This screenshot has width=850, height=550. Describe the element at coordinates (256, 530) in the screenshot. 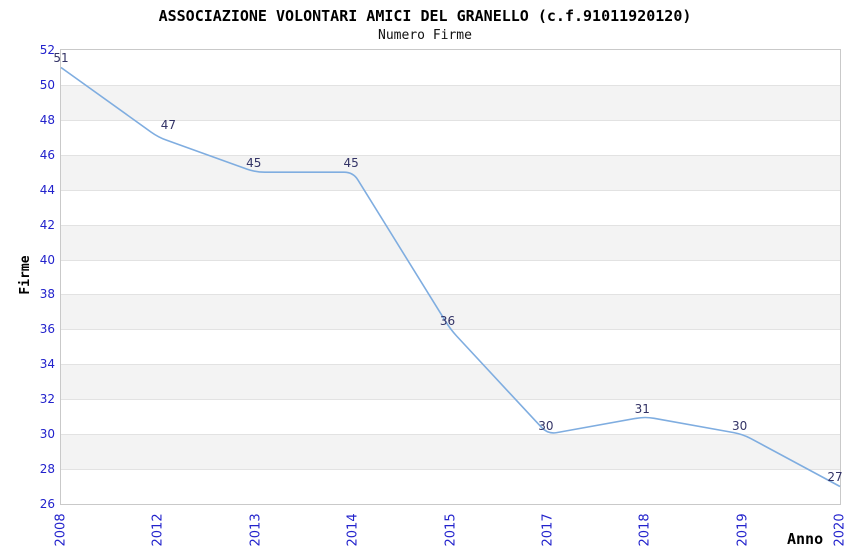

I see `x-tick-label: 2013` at that location.